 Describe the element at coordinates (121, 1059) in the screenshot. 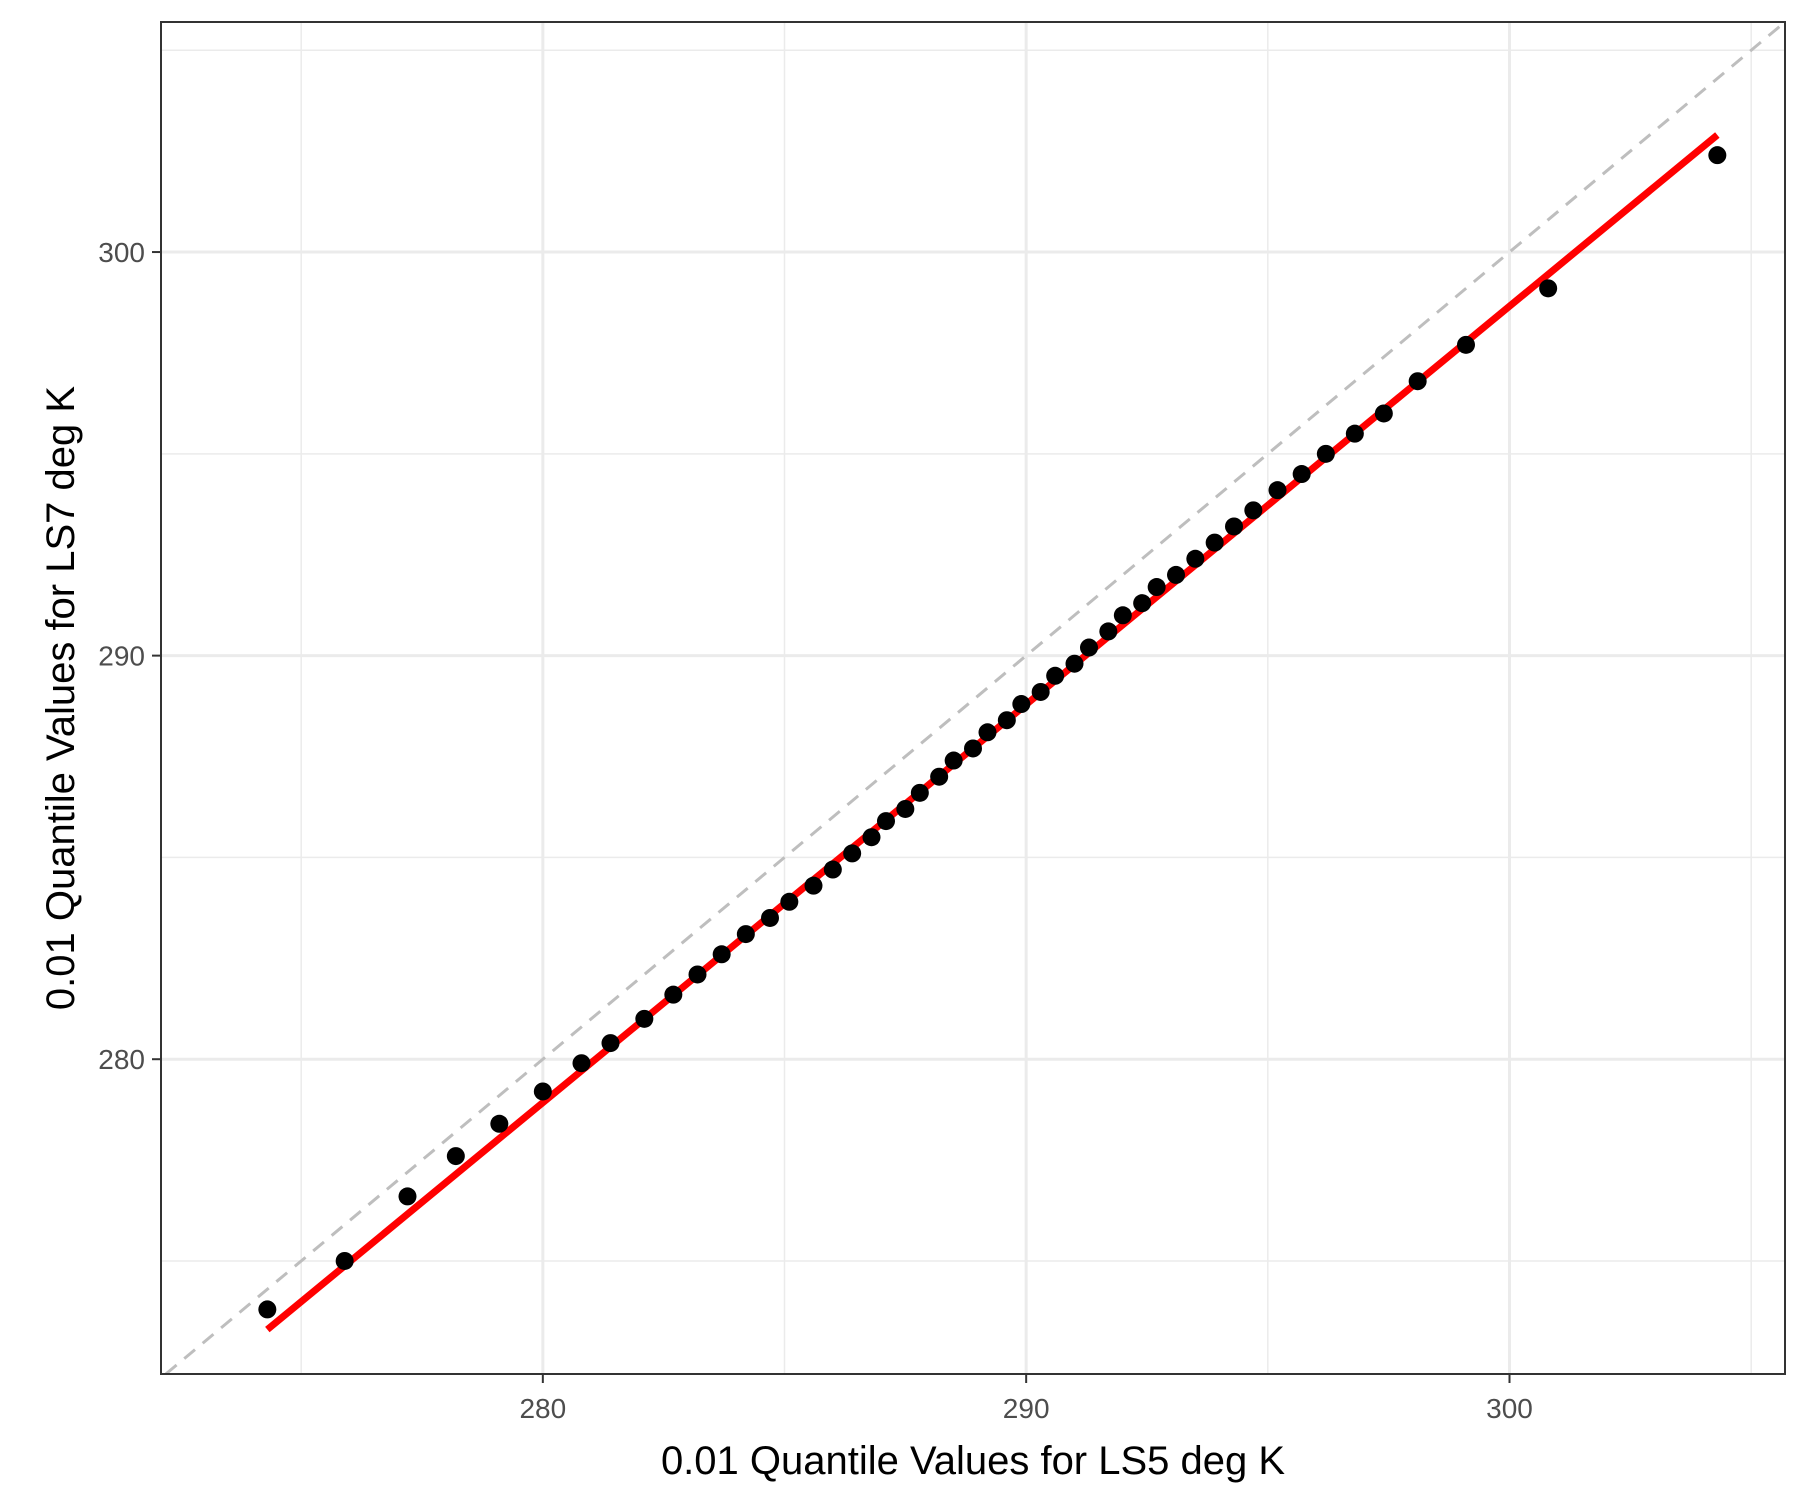

I see `y-tick-label: 280` at that location.